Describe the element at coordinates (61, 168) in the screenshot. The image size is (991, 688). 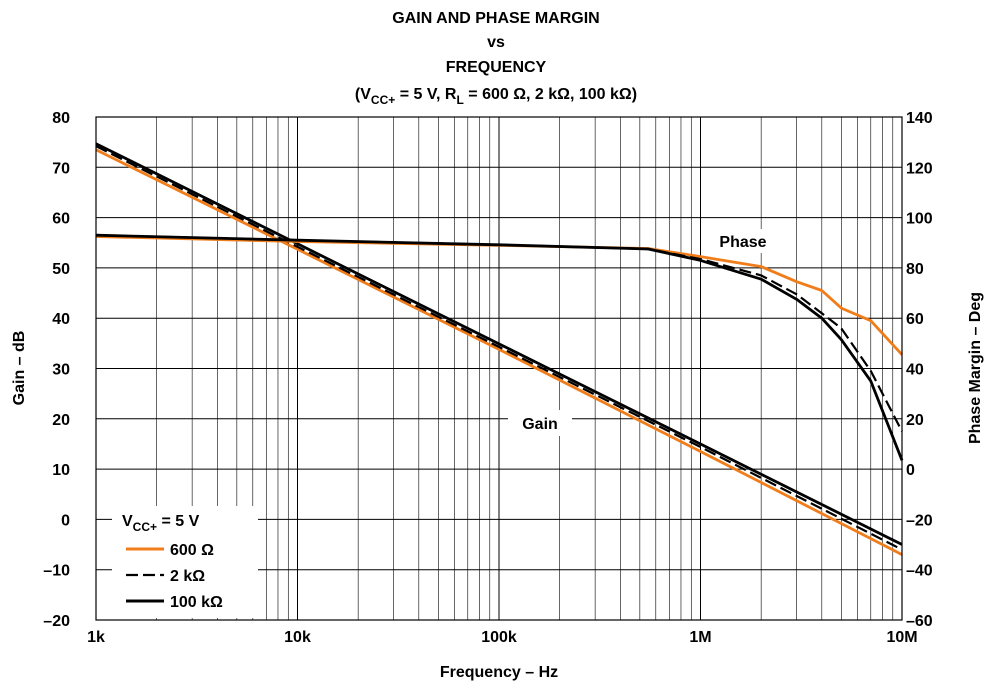
I see `y-tick-label: 70` at that location.